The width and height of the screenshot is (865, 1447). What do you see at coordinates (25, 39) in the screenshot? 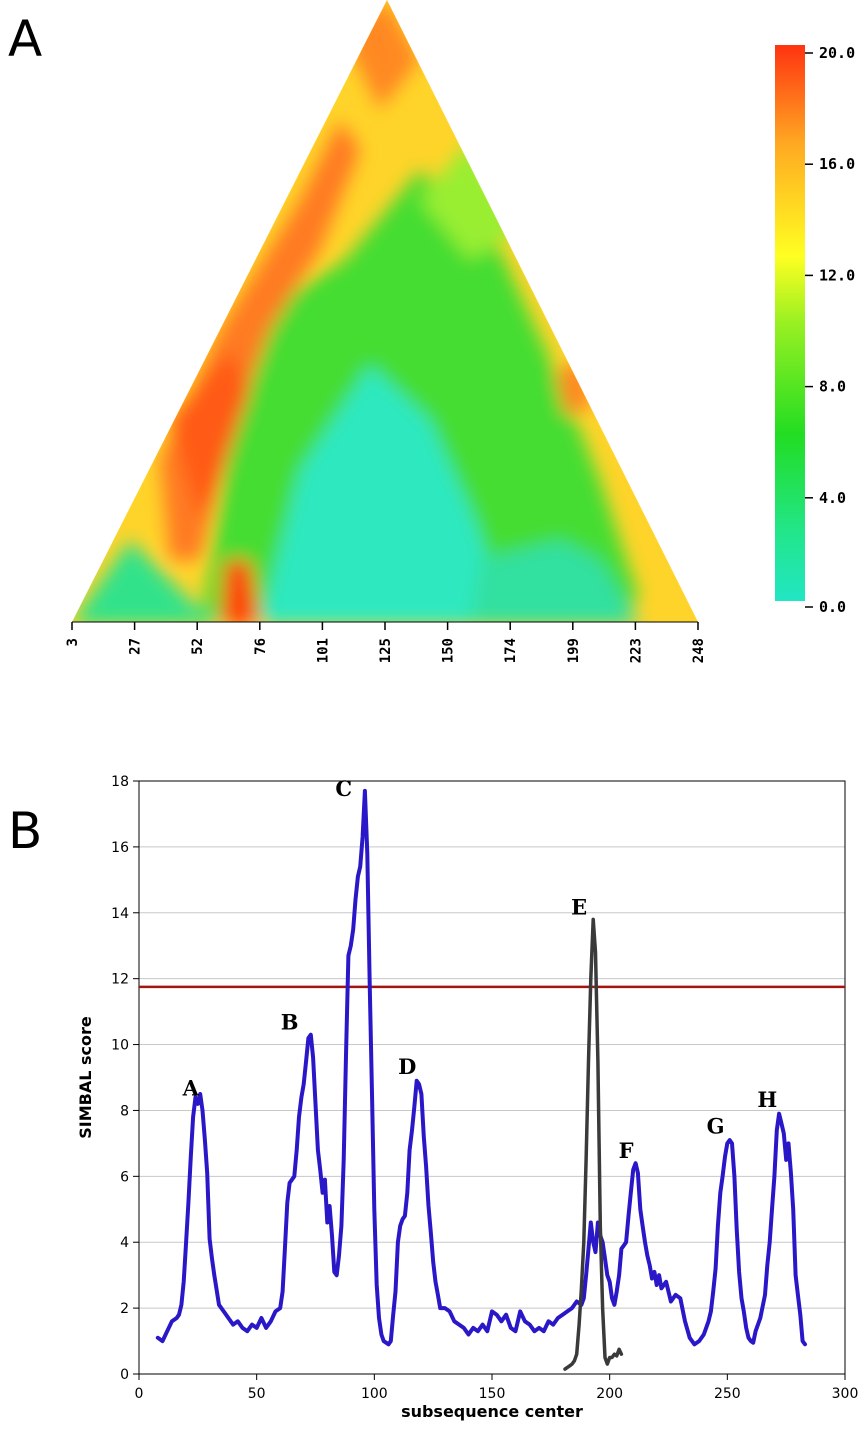
I see `panel-label-a: A` at bounding box center [25, 39].